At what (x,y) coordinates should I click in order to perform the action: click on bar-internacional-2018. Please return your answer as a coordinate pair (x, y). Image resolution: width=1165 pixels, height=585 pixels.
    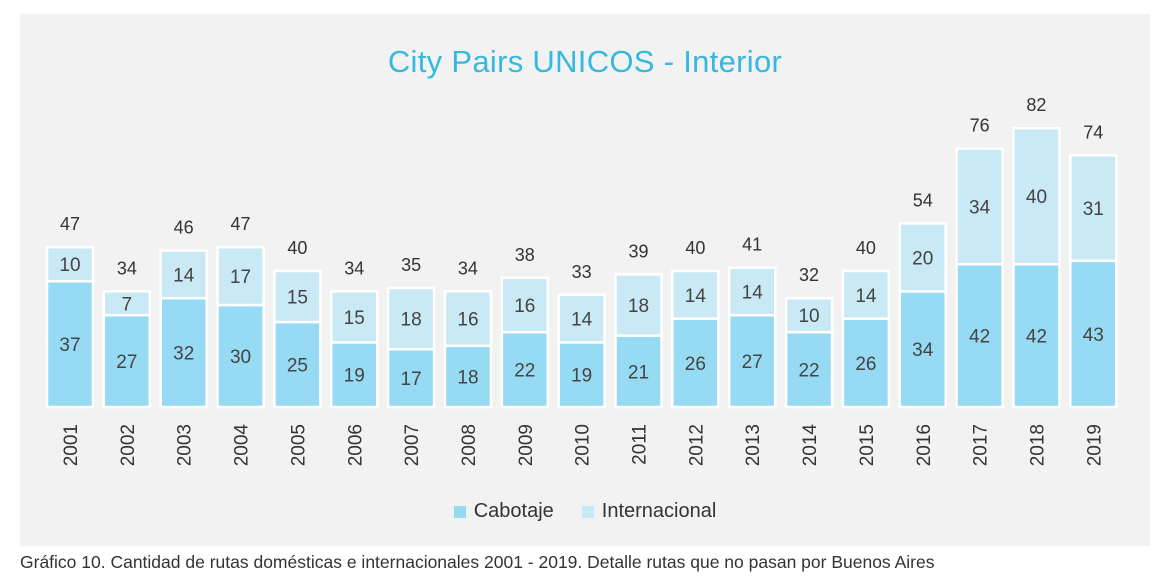
    Looking at the image, I should click on (1036, 196).